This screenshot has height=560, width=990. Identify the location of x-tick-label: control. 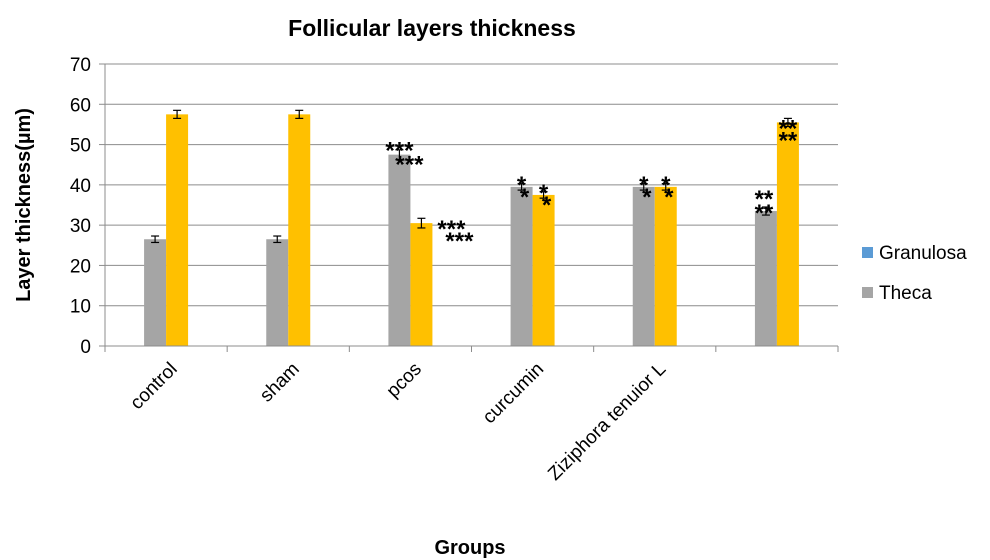
(153, 386).